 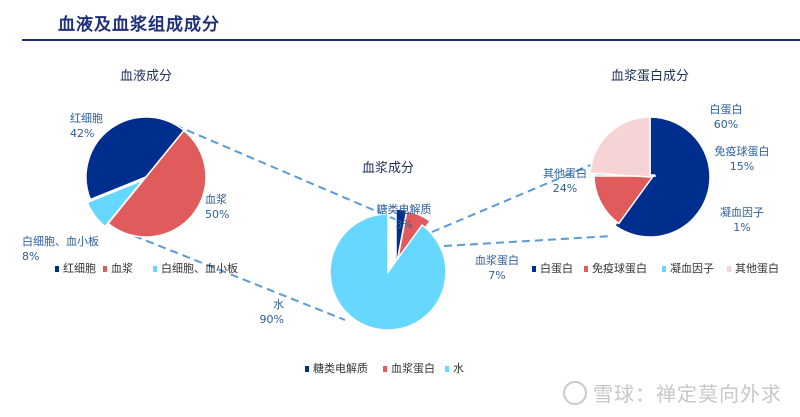 I want to click on protein-pie, so click(x=650, y=177).